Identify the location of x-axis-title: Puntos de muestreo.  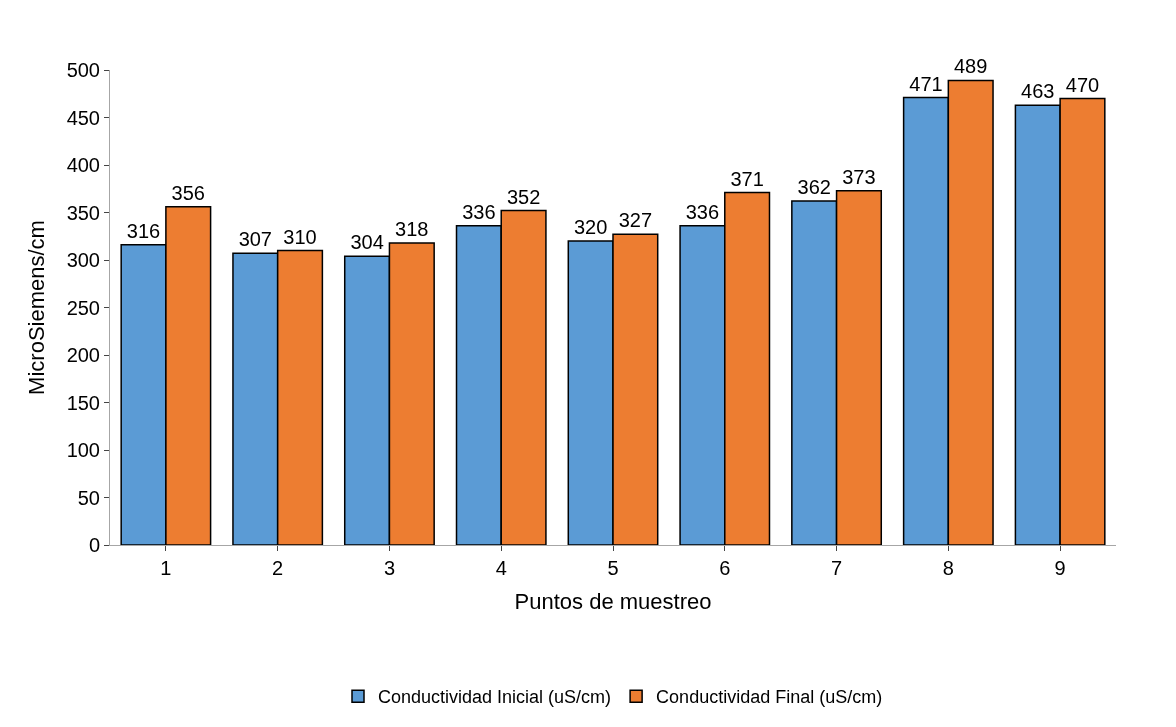
(613, 601).